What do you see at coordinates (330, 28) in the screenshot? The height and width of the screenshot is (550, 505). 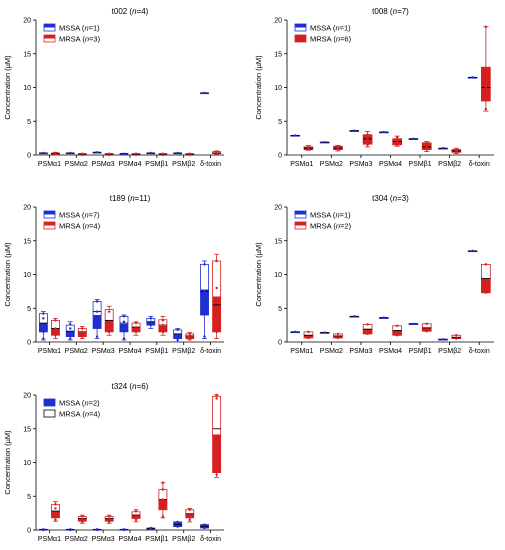 I see `legend-label: MSSA (n=1)` at bounding box center [330, 28].